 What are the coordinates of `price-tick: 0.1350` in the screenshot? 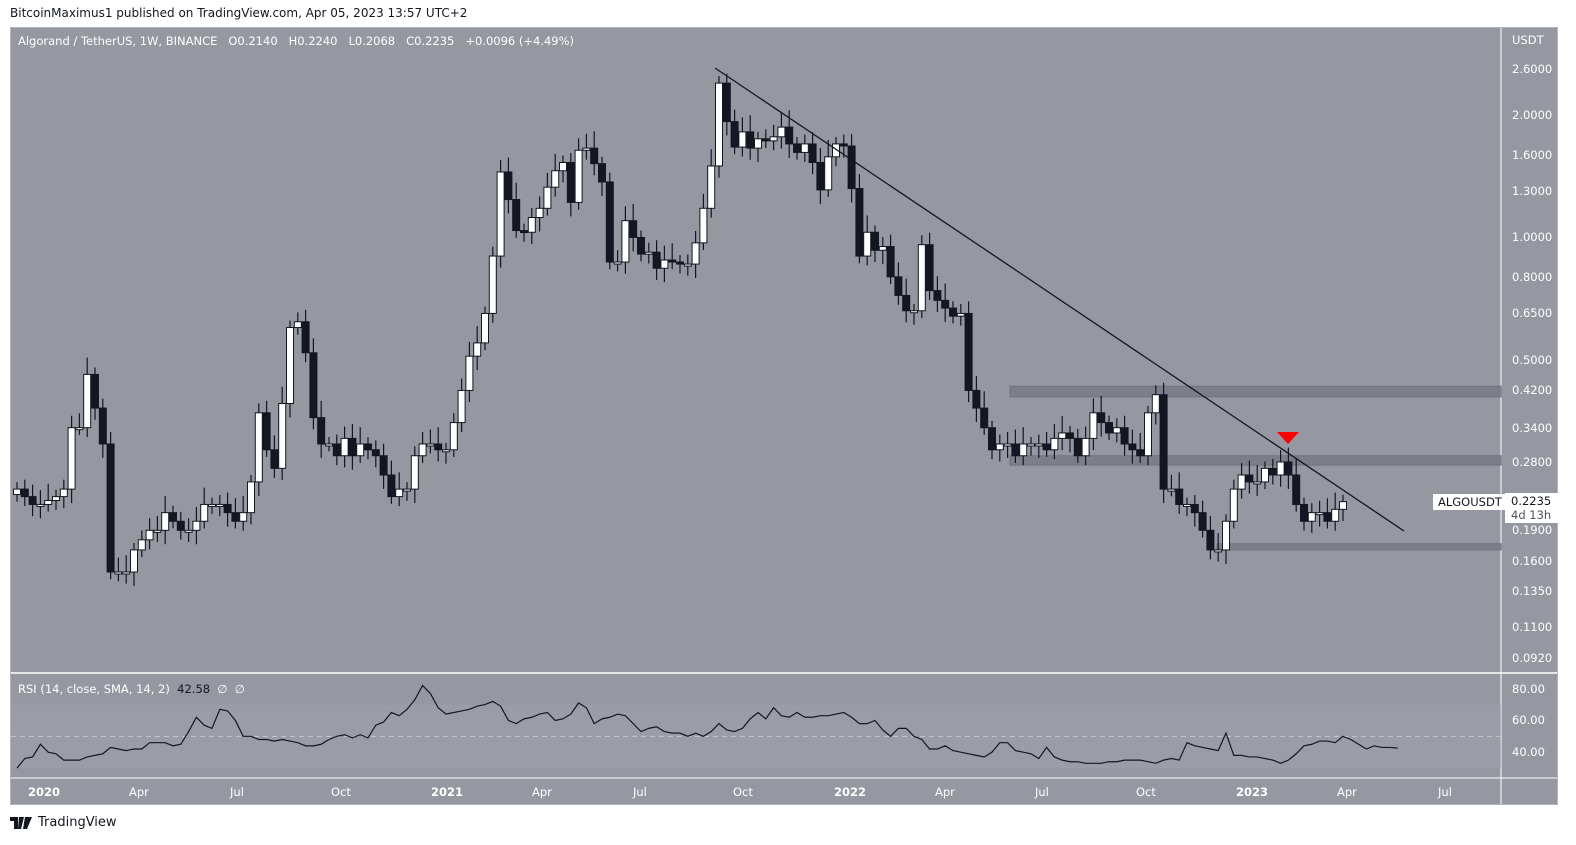 It's located at (1532, 590).